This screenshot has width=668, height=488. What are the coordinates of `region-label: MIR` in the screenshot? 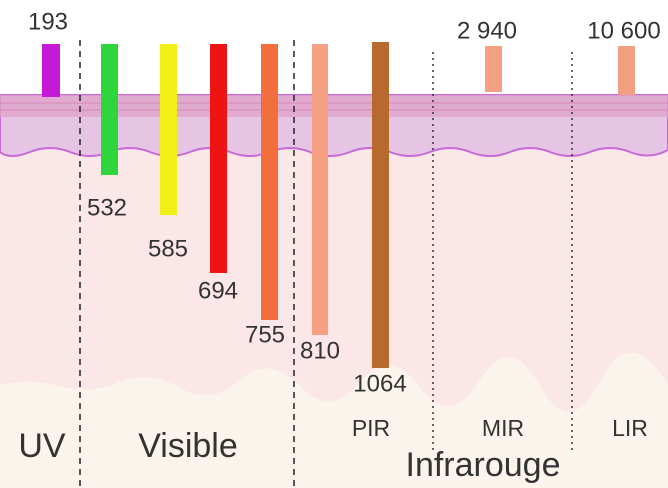 It's located at (503, 428).